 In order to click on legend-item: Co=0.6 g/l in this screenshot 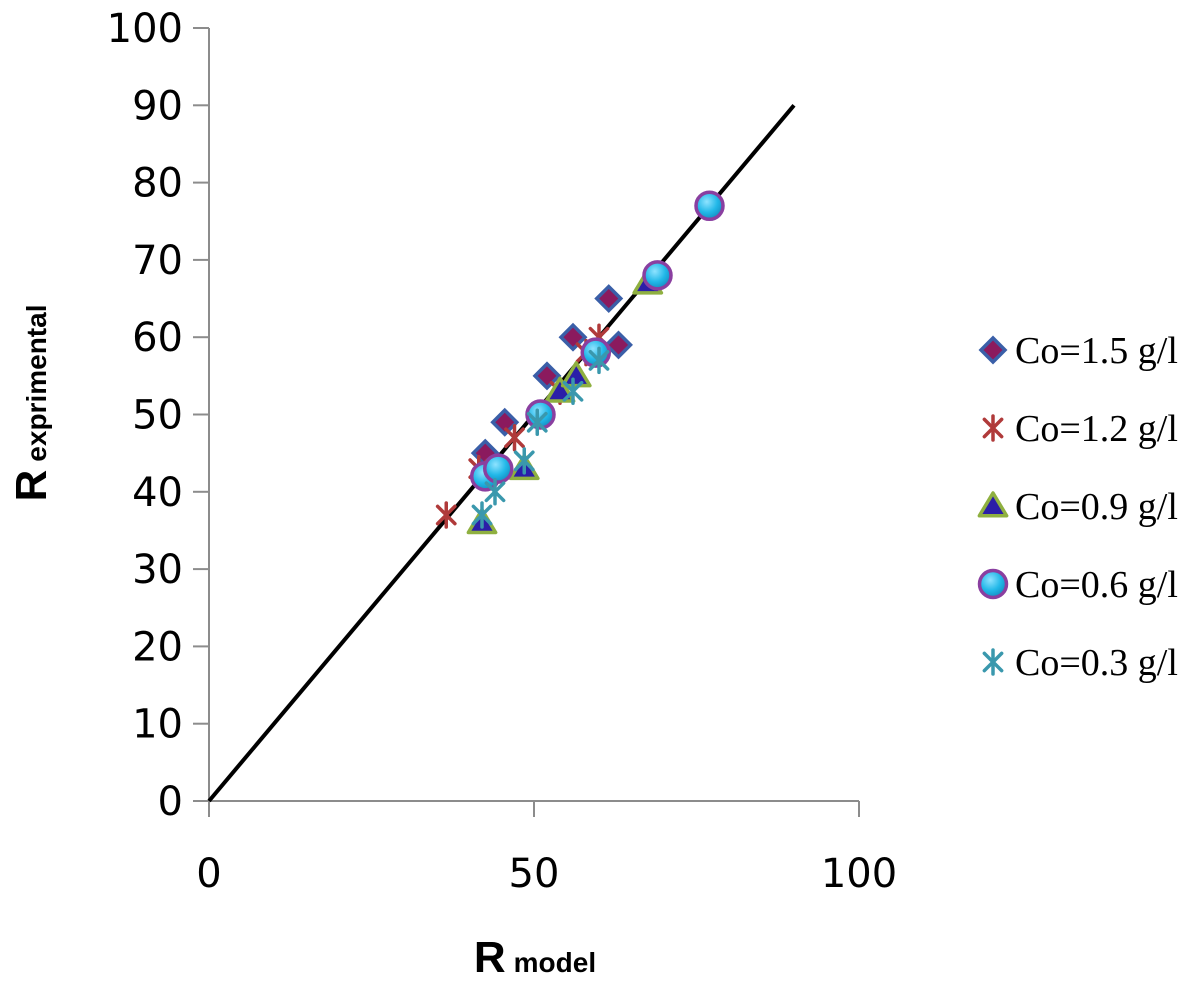, I will do `click(1077, 585)`.